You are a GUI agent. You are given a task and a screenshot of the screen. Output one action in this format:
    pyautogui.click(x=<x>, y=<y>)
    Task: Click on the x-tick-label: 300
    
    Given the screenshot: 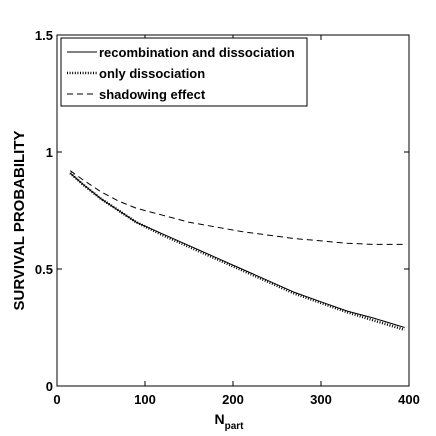 What is the action you would take?
    pyautogui.click(x=321, y=399)
    